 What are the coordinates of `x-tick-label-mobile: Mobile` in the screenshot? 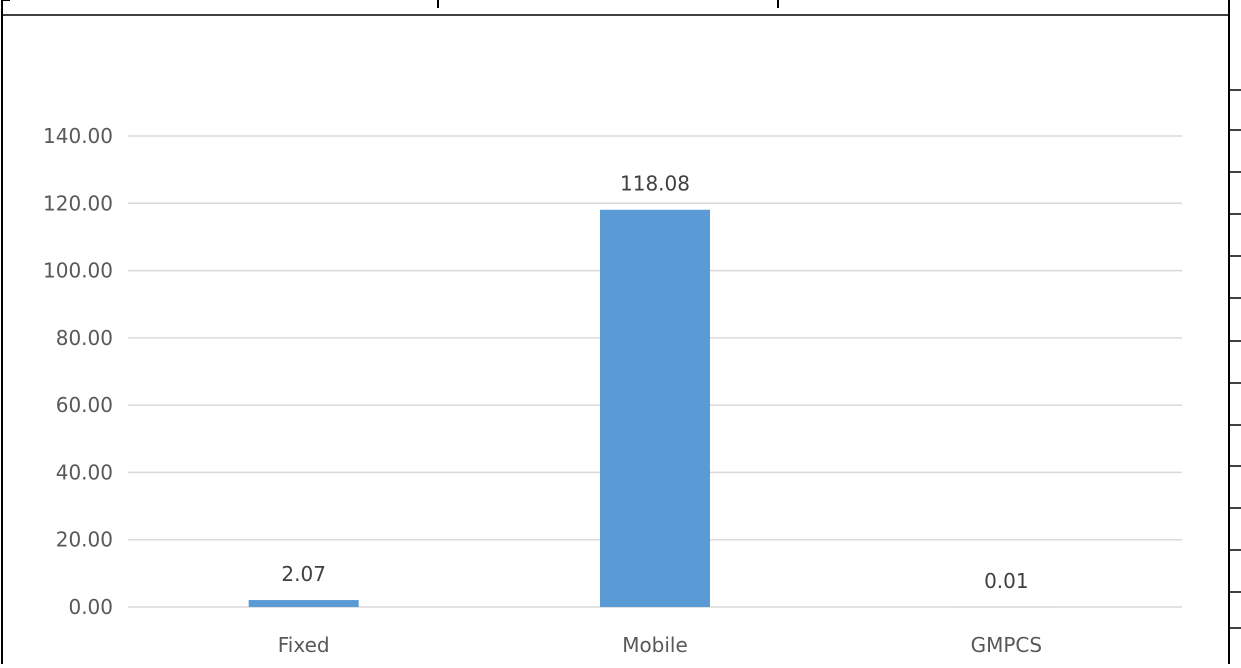 It's located at (655, 645).